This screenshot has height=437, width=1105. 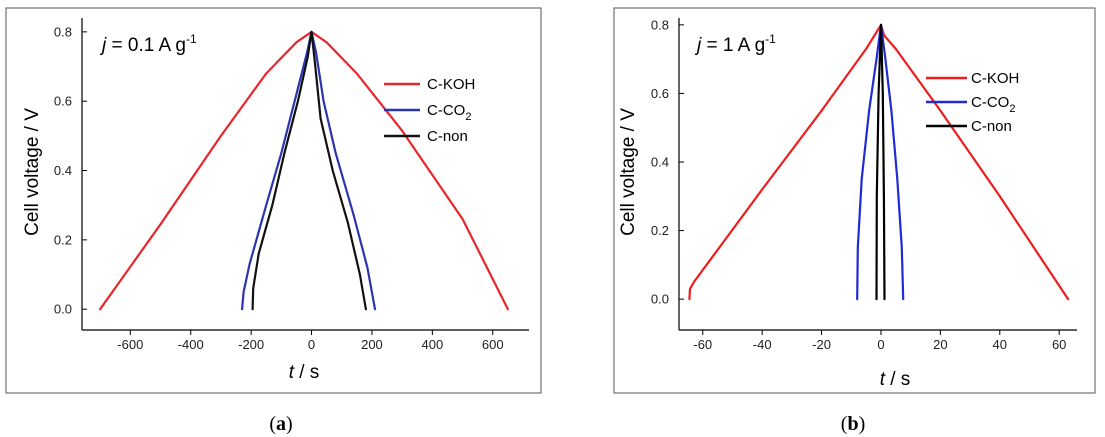 I want to click on x-tick-label: 40, so click(x=1000, y=344).